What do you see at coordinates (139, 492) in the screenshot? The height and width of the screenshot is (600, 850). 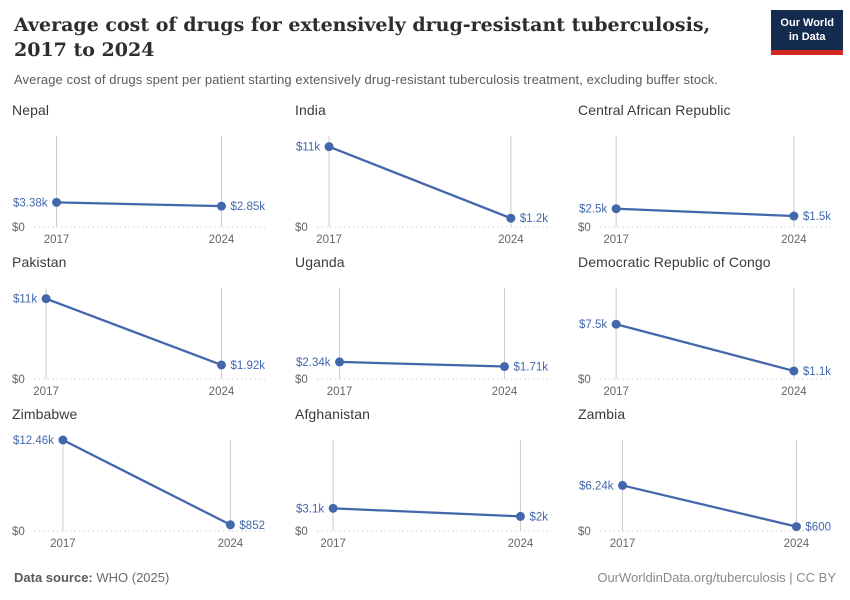 I see `facet-chart-svg: $0 $12.46k $852 2017 2024` at bounding box center [139, 492].